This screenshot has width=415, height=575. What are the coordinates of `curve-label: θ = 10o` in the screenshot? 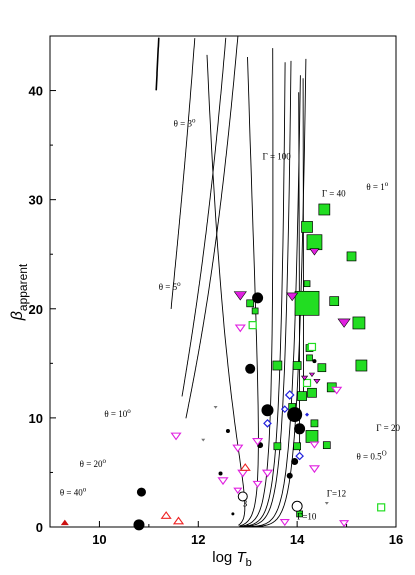 It's located at (117, 413).